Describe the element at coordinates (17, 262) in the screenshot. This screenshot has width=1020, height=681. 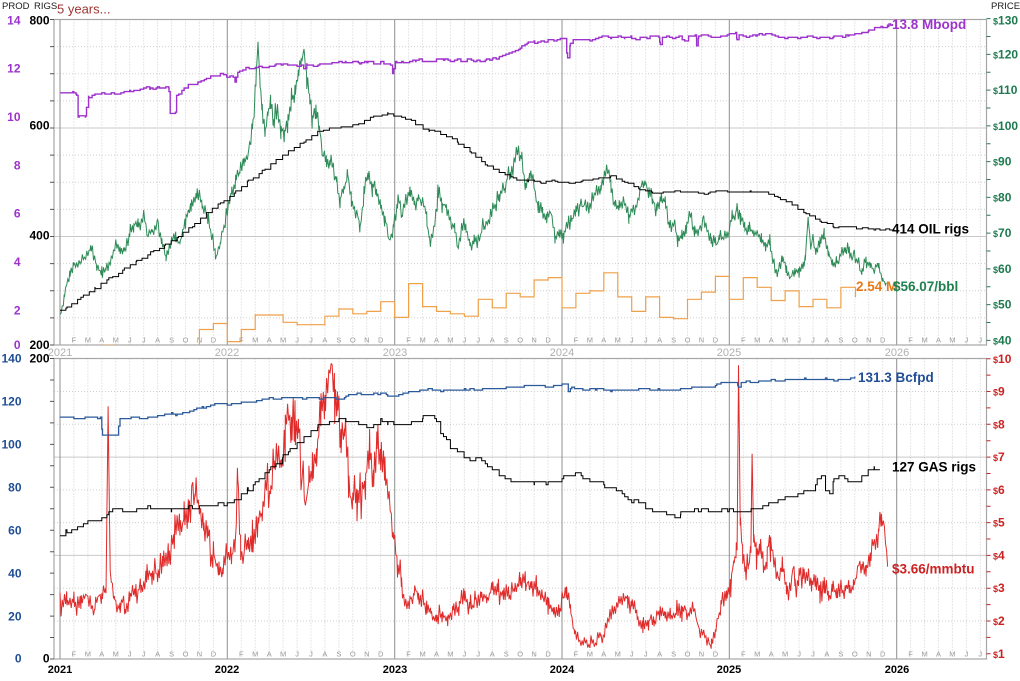
I see `svg-text: 4` at that location.